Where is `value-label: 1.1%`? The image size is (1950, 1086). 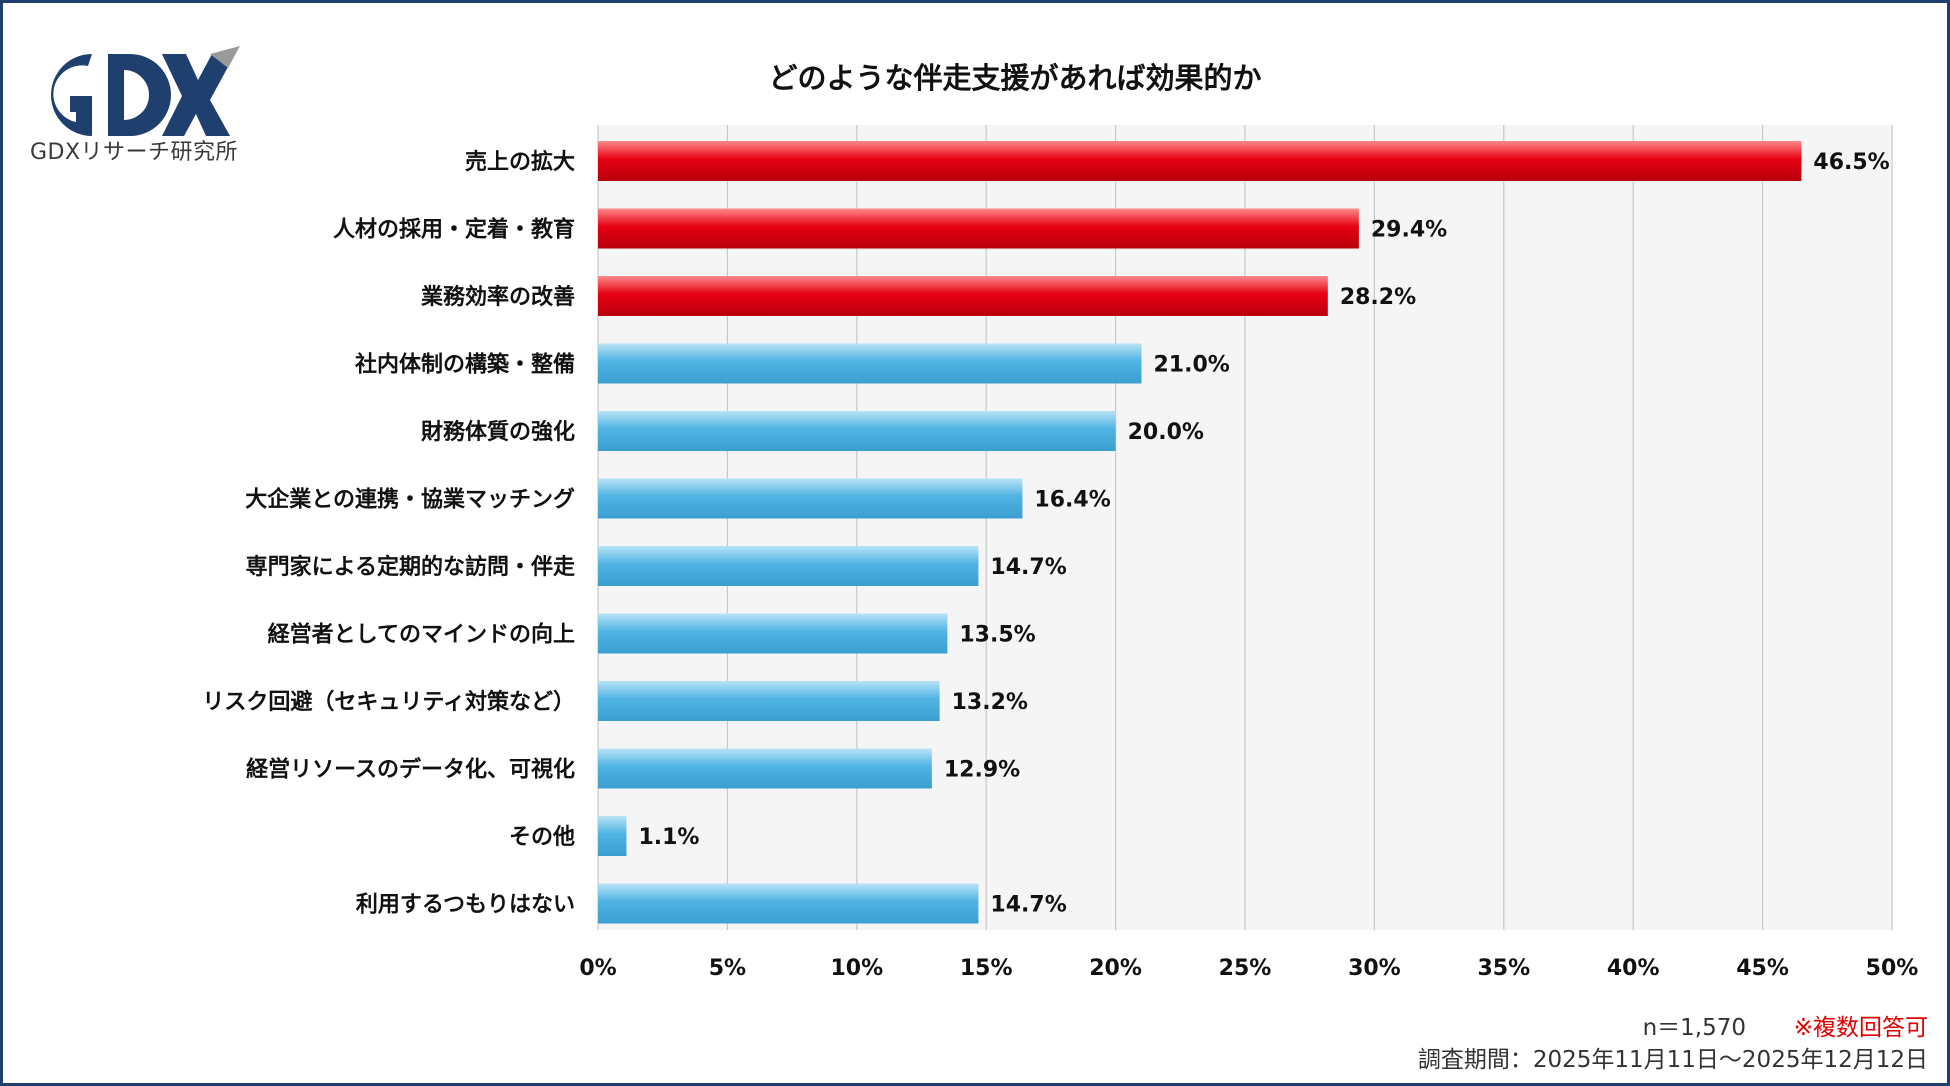 value-label: 1.1% is located at coordinates (668, 837).